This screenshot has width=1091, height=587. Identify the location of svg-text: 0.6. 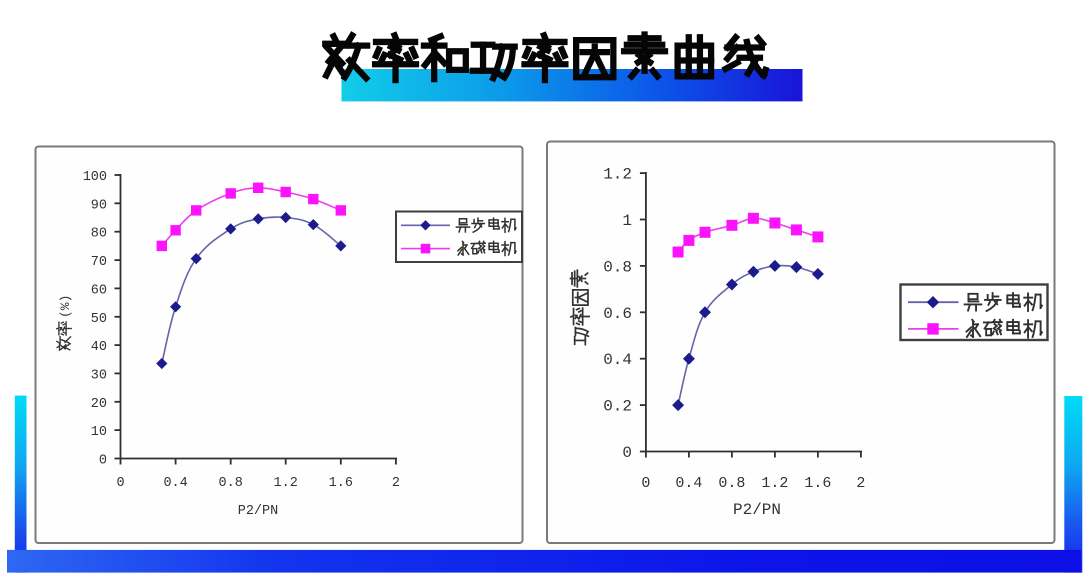
(617, 314).